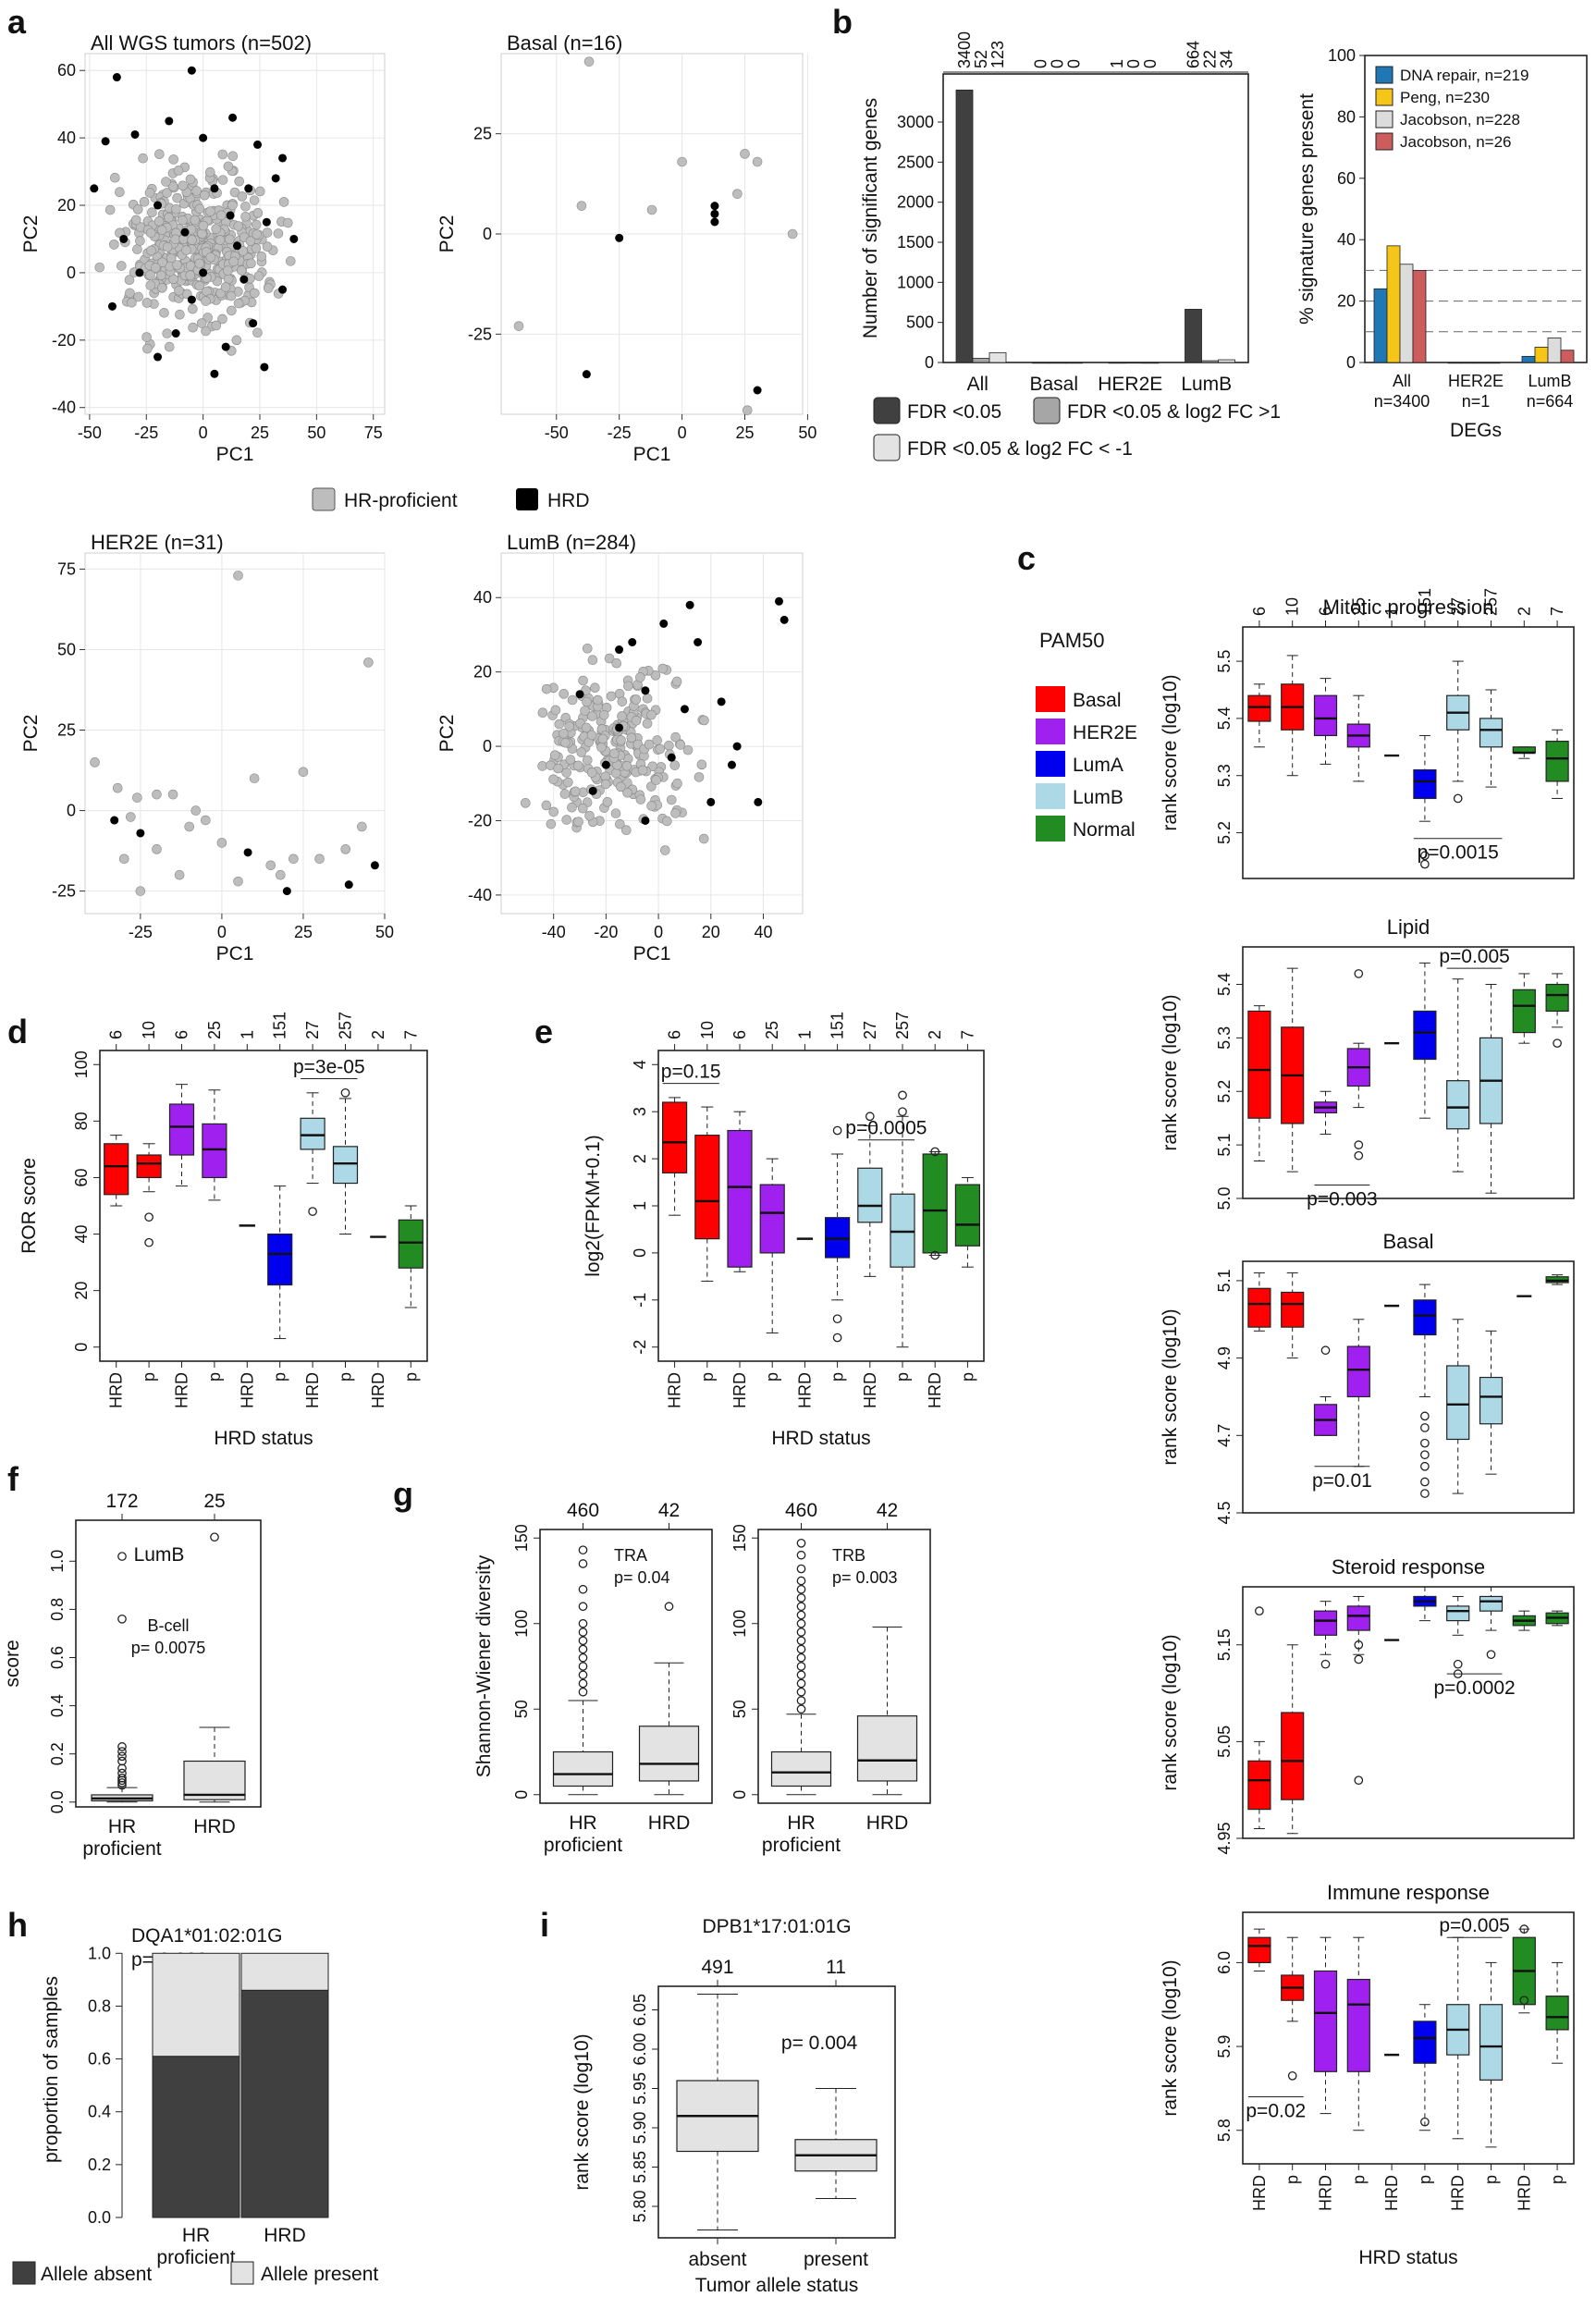 The width and height of the screenshot is (1596, 2297). What do you see at coordinates (739, 1538) in the screenshot?
I see `y-tick-label: 150` at bounding box center [739, 1538].